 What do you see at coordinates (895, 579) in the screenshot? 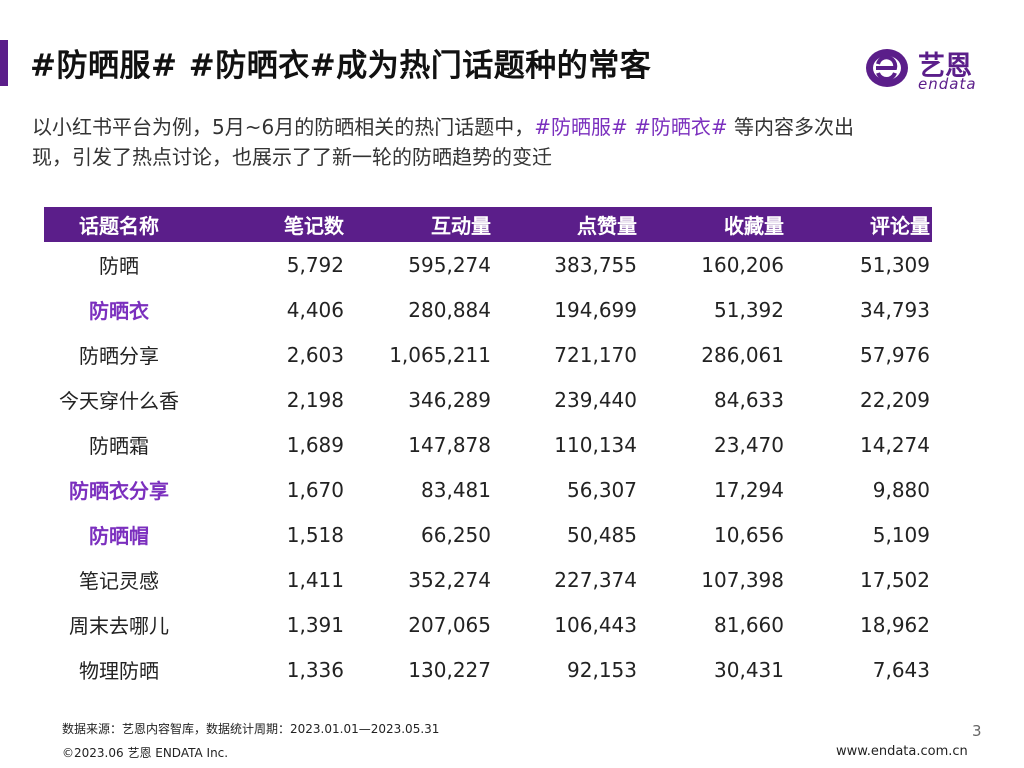
I see `cell-comments: 17,502` at bounding box center [895, 579].